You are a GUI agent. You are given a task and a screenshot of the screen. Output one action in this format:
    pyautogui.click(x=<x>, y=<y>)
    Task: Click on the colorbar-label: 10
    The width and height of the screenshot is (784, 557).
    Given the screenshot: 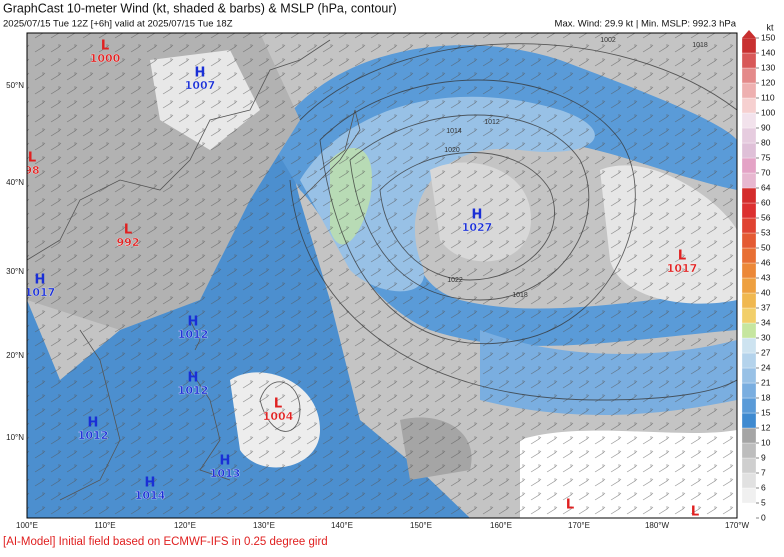 What is the action you would take?
    pyautogui.click(x=766, y=442)
    